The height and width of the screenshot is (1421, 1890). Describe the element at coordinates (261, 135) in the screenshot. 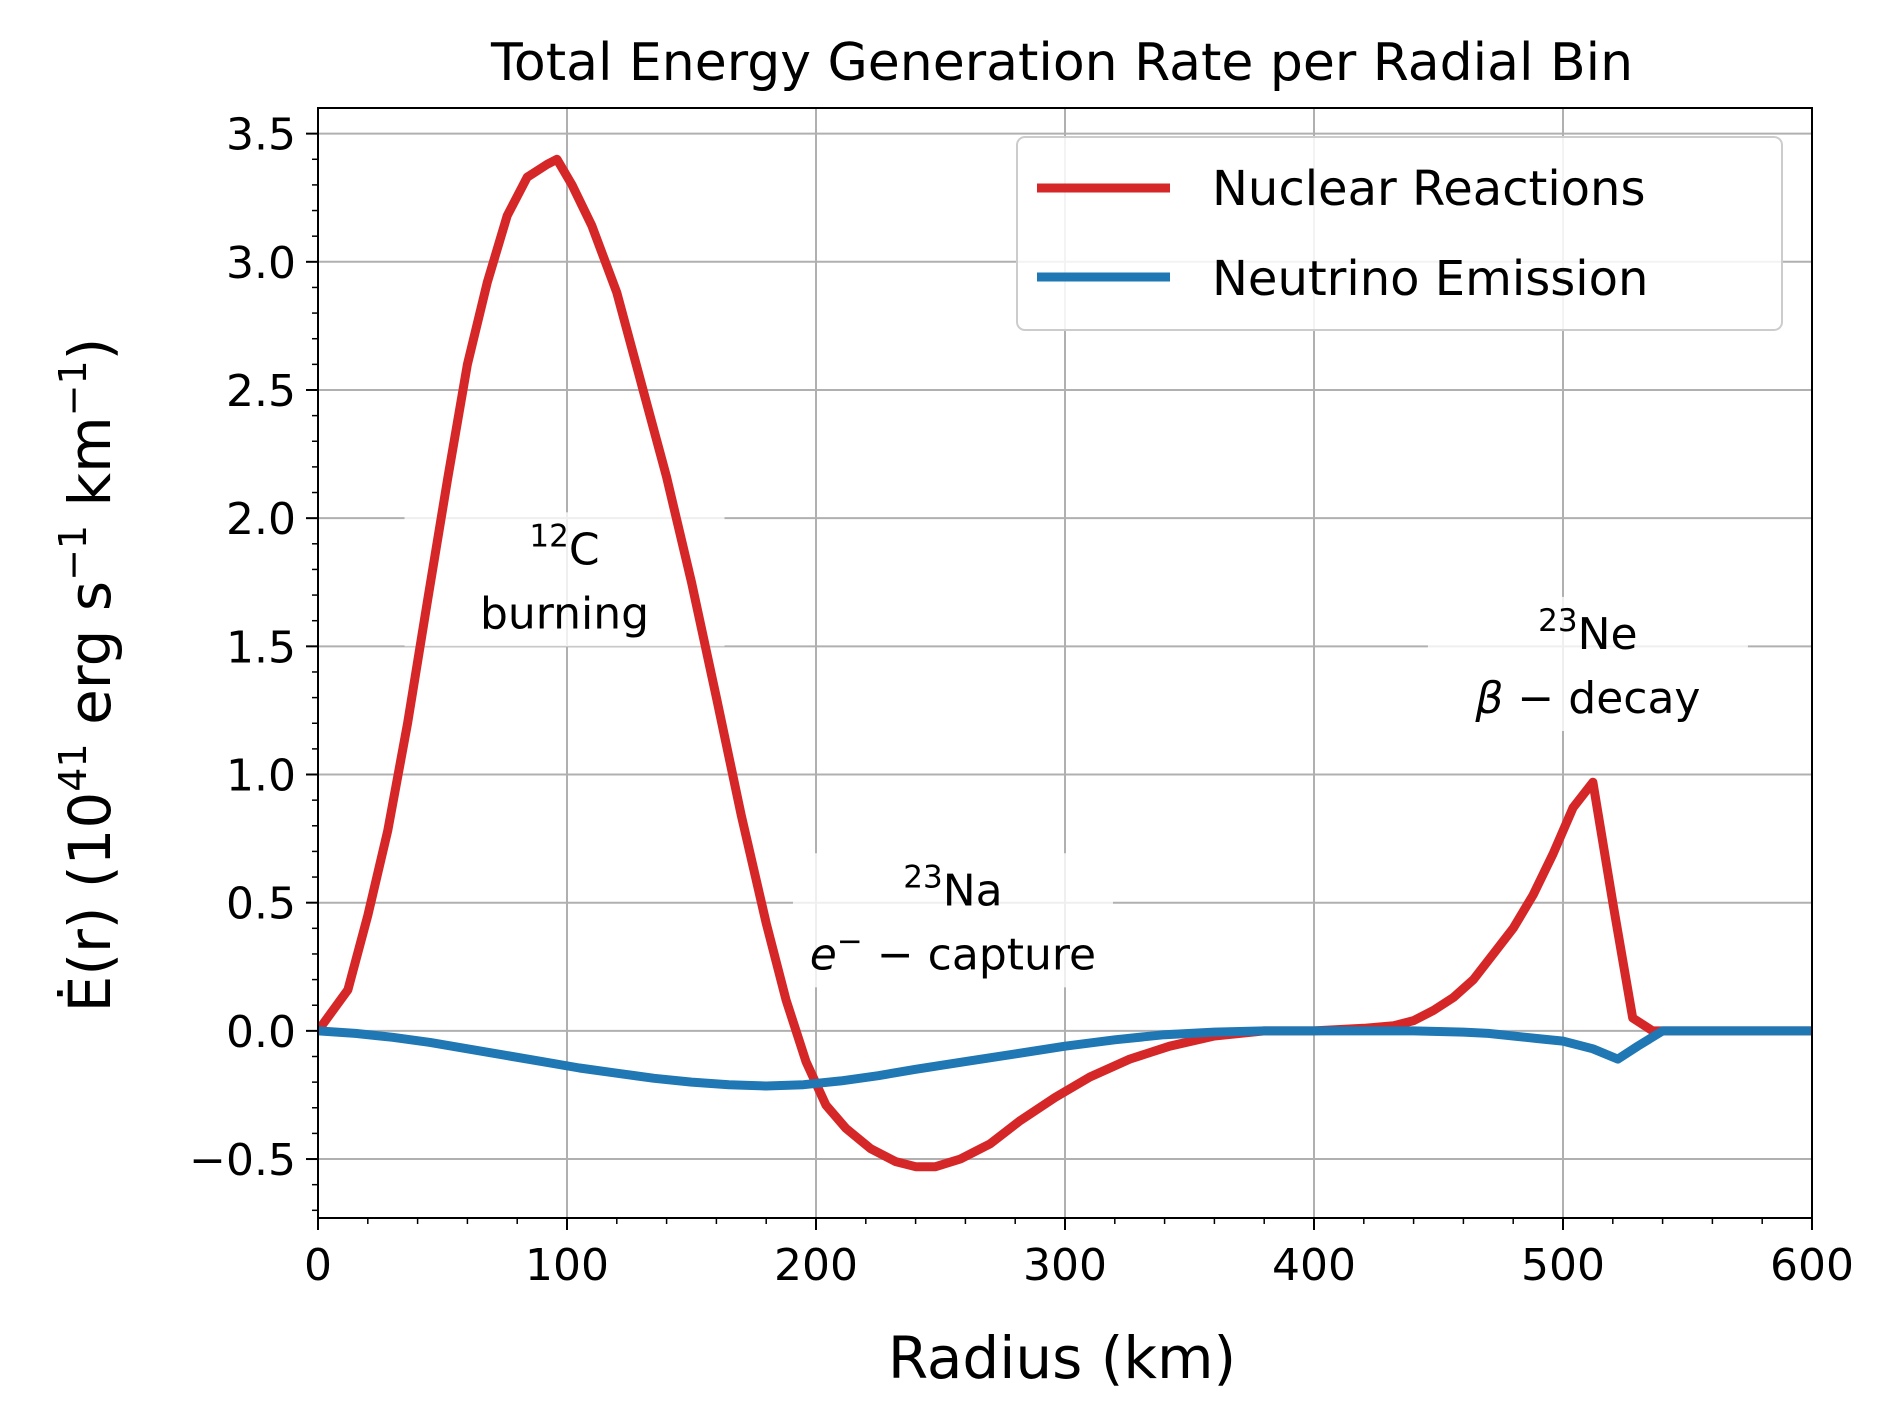

I see `y-tick-label: 3.5` at that location.